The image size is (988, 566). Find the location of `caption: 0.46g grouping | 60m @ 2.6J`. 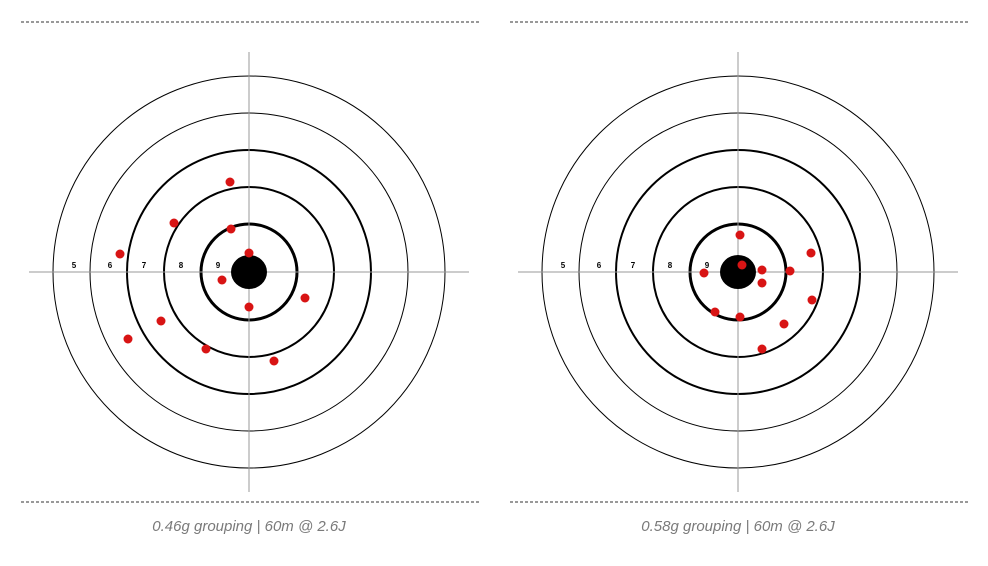

caption: 0.46g grouping | 60m @ 2.6J is located at coordinates (249, 526).